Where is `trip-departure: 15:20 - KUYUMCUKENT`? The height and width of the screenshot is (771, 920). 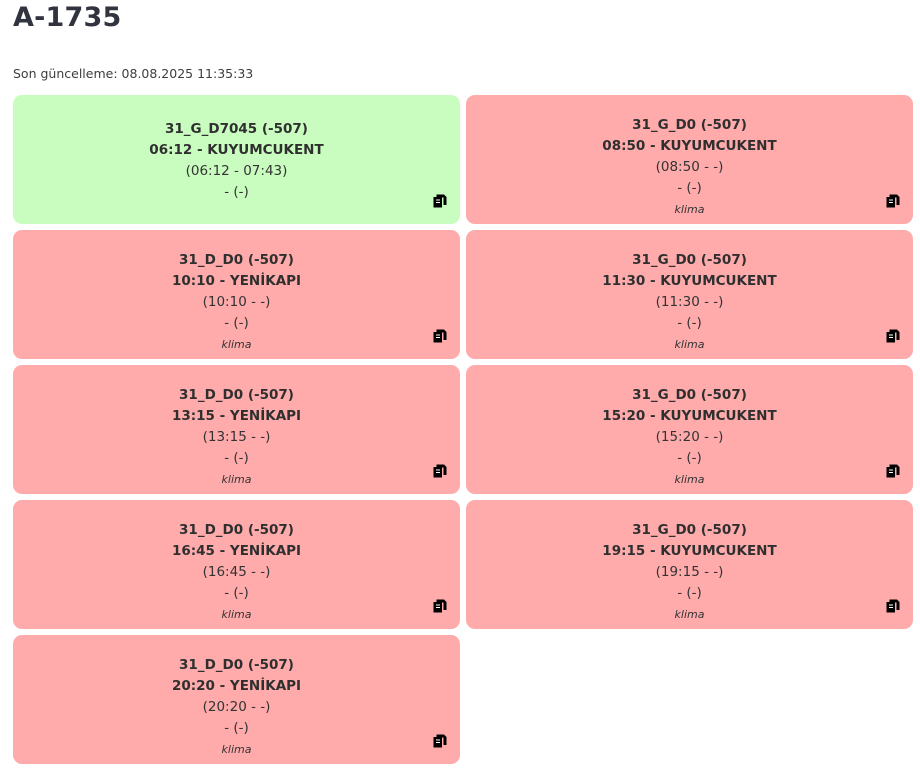
trip-departure: 15:20 - KUYUMCUKENT is located at coordinates (689, 416).